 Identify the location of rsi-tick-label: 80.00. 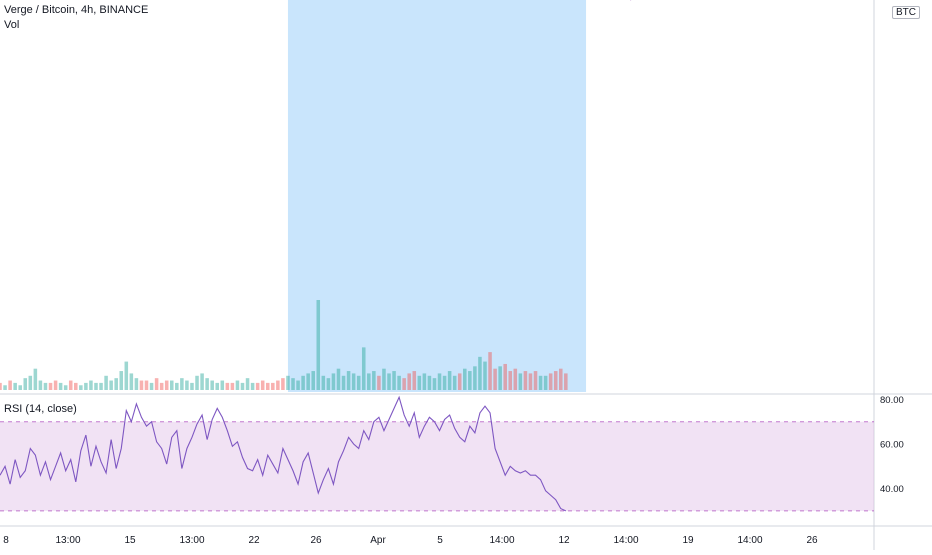
(892, 400).